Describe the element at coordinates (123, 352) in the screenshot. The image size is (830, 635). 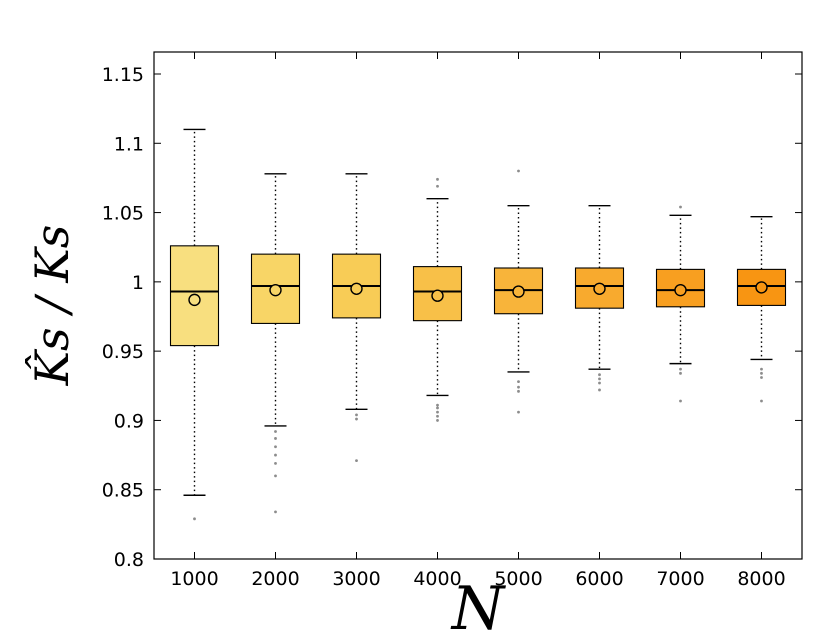
I see `y-tick-label: 0.95` at that location.